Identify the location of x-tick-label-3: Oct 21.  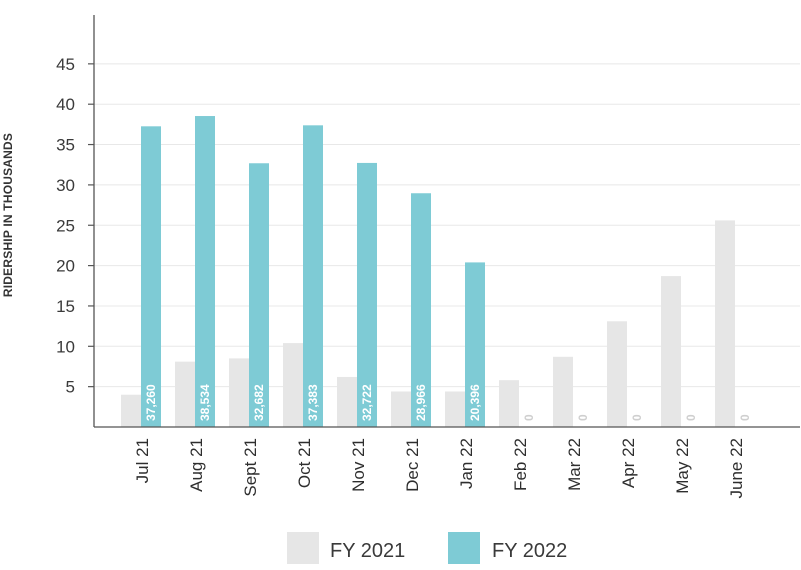
(304, 463).